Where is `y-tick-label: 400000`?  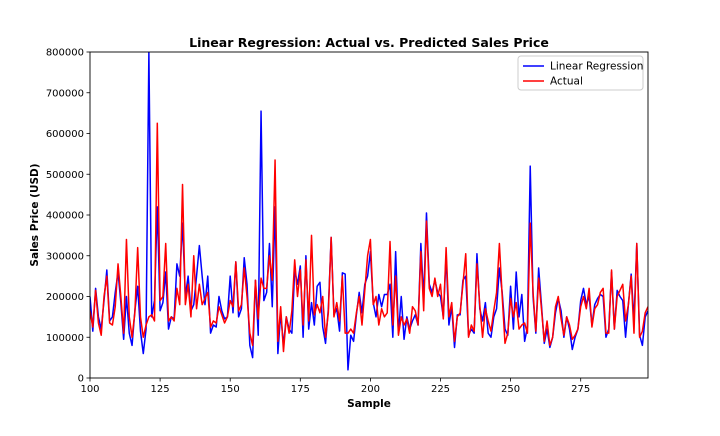 y-tick-label: 400000 is located at coordinates (65, 216).